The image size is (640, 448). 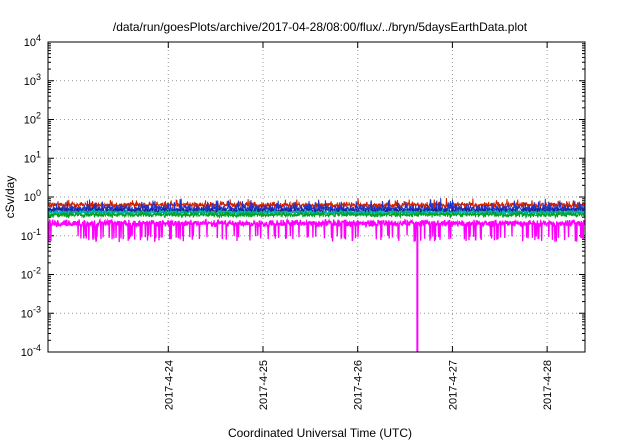 What do you see at coordinates (359, 385) in the screenshot?
I see `x-tick-label: 2017-4-26` at bounding box center [359, 385].